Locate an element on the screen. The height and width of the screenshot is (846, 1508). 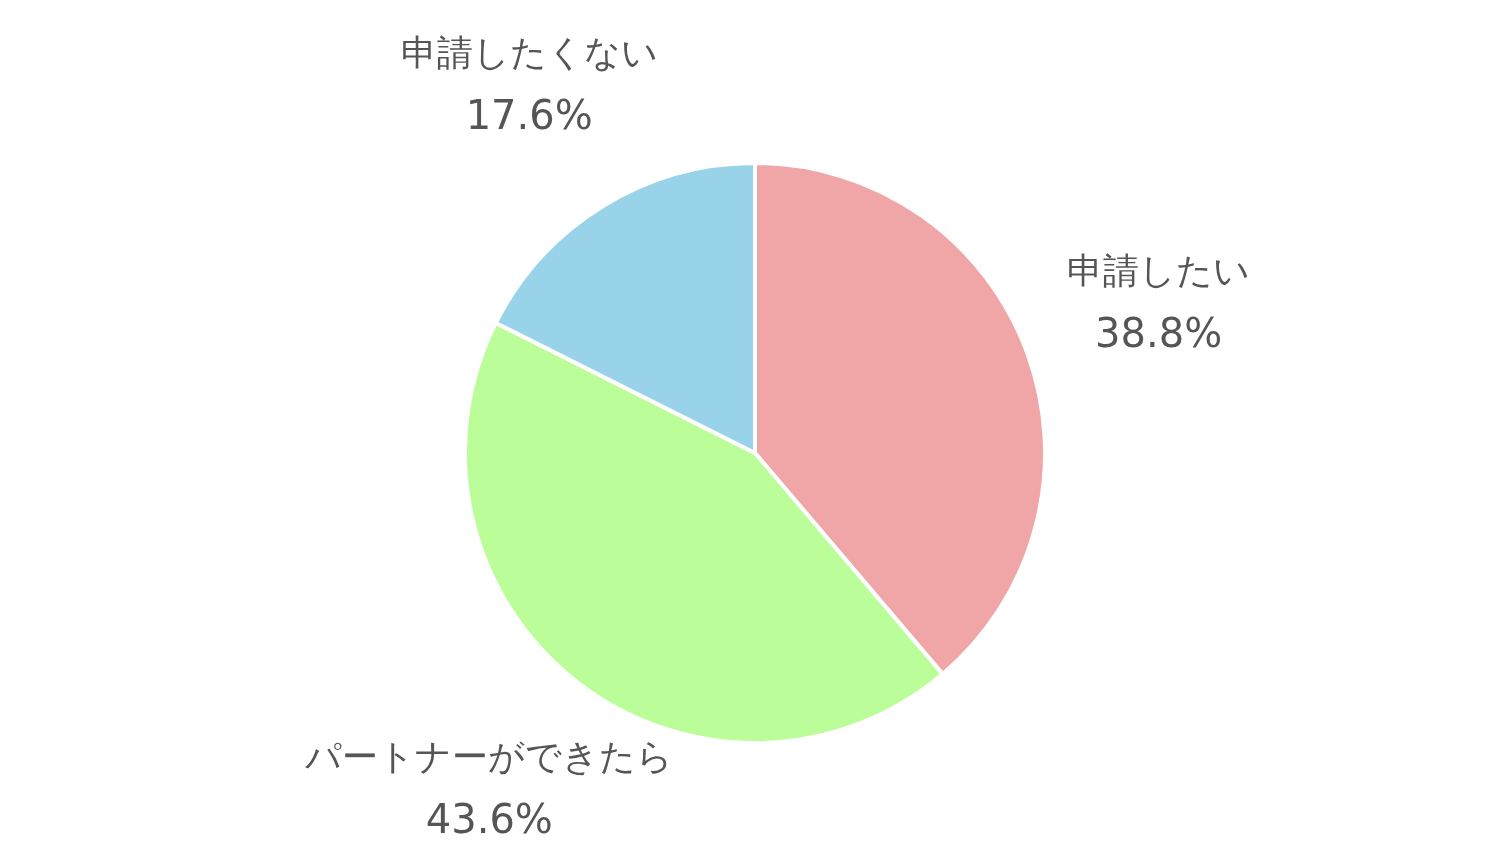
data-label: 43.6% is located at coordinates (489, 819).